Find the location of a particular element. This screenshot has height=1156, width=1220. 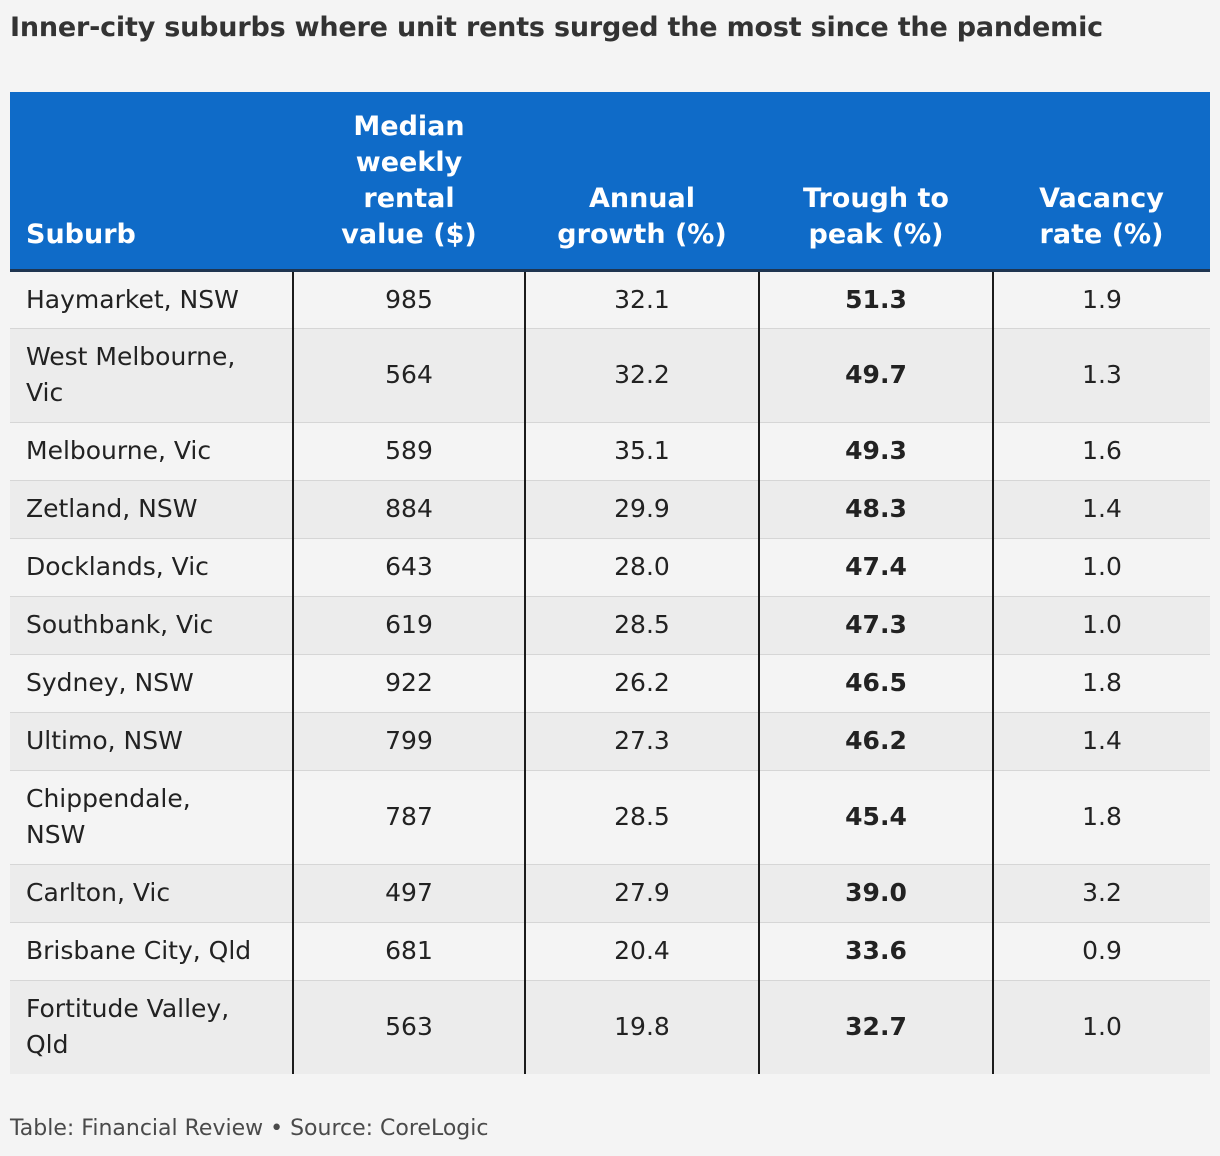

cell-suburb: Fortitude Valley, Qld is located at coordinates (152, 1027).